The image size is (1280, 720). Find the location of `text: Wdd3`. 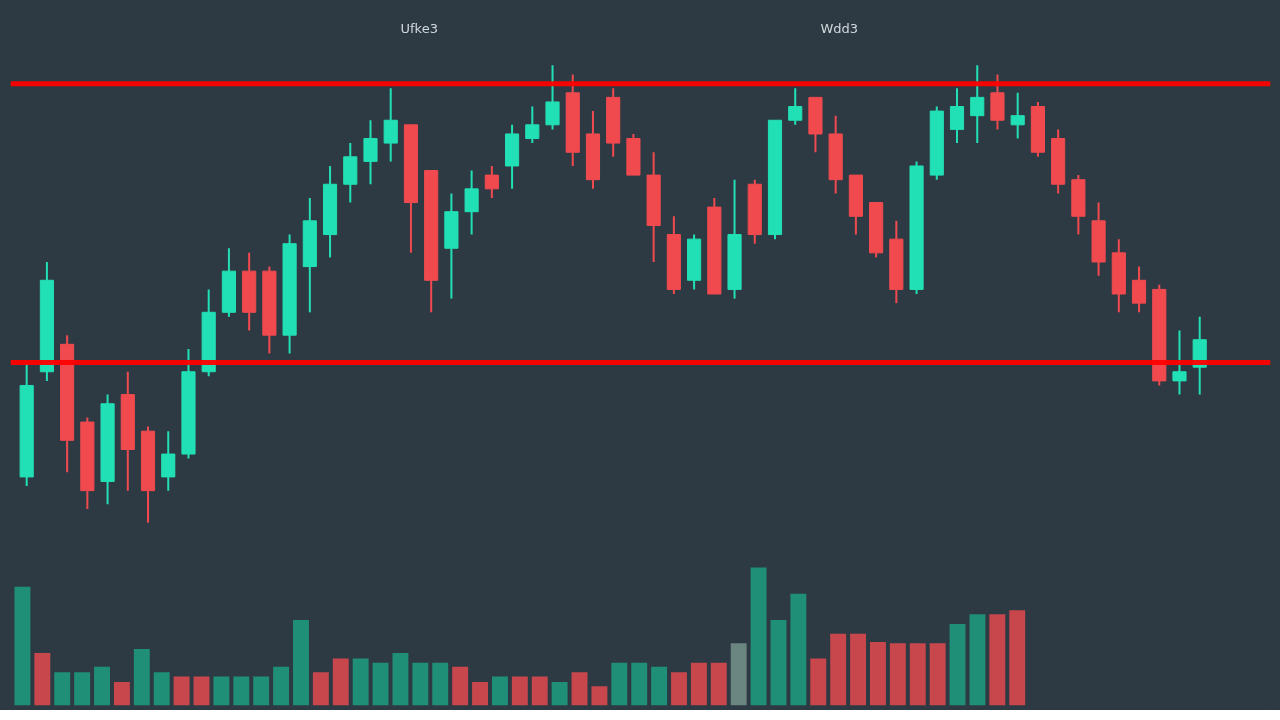

text: Wdd3 is located at coordinates (839, 28).